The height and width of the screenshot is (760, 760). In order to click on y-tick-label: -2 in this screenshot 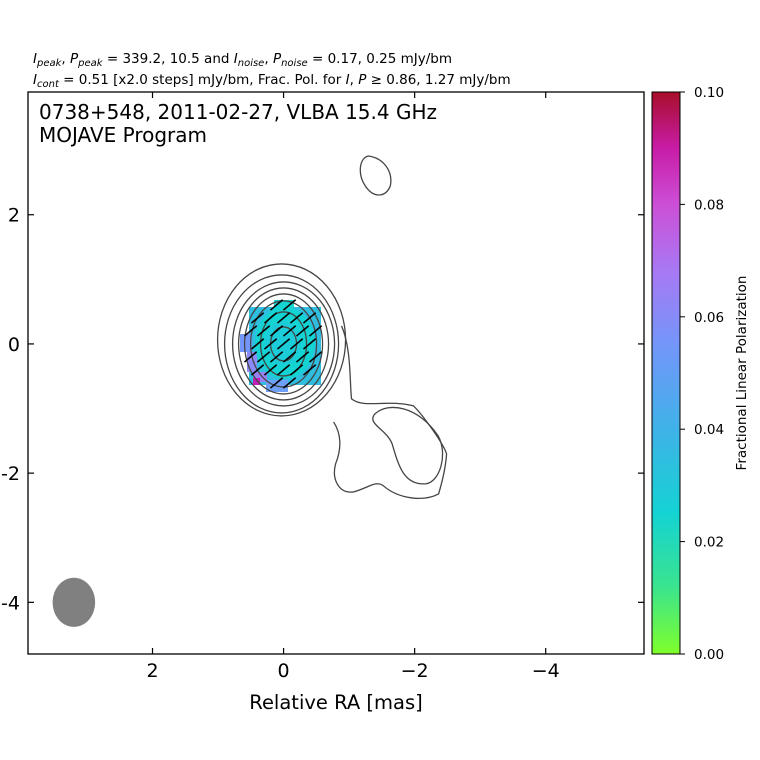, I will do `click(10, 474)`.